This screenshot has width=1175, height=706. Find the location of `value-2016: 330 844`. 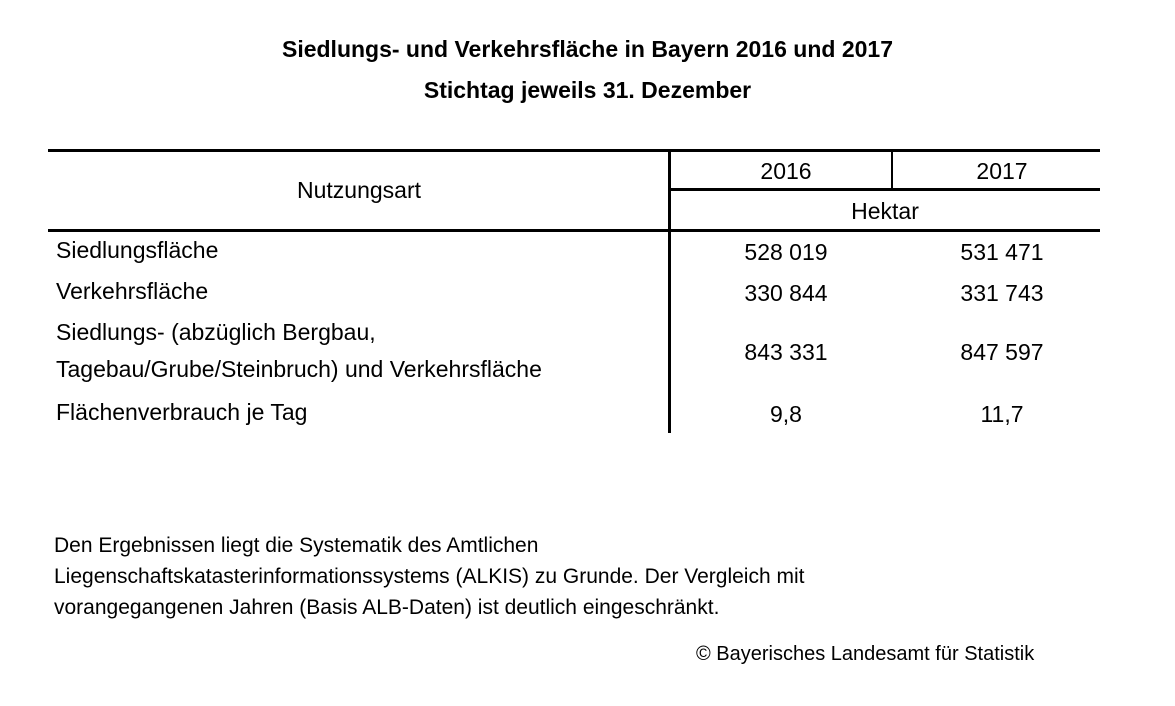

value-2016: 330 844 is located at coordinates (786, 293).